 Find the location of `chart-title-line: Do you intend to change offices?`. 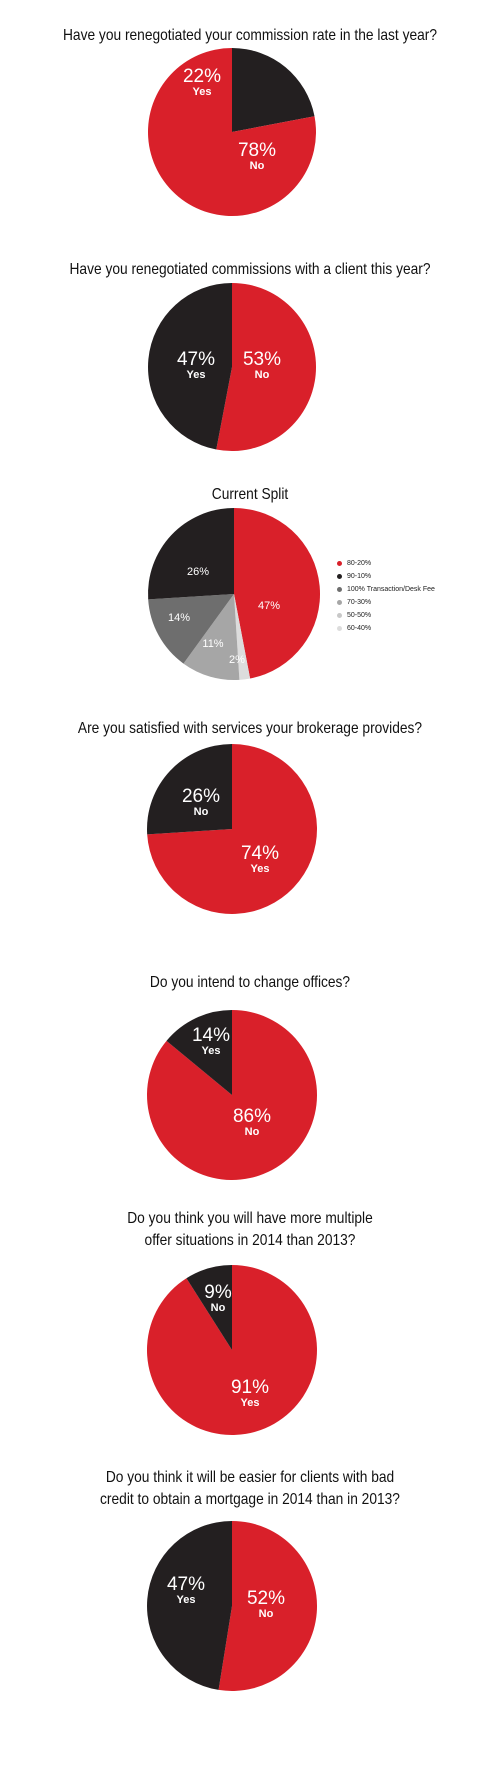

chart-title-line: Do you intend to change offices? is located at coordinates (250, 982).